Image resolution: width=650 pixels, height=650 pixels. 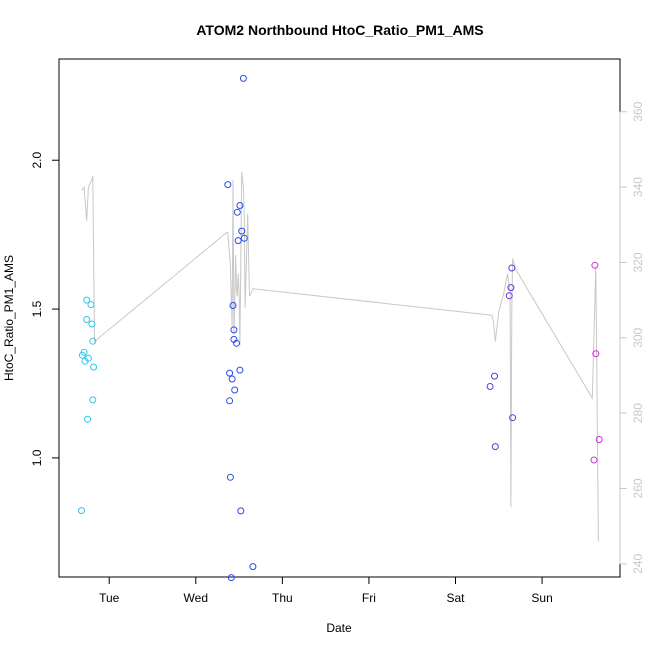 I want to click on y-tick-label: 2.0, so click(x=37, y=160).